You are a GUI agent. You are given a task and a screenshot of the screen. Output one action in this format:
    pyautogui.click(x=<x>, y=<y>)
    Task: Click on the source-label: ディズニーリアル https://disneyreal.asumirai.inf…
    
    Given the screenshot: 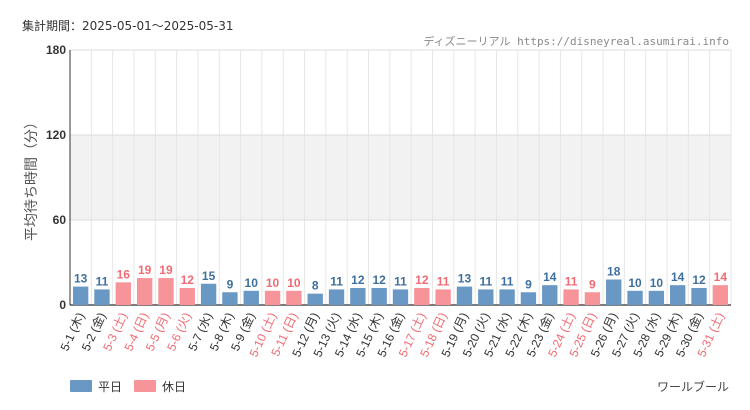 What is the action you would take?
    pyautogui.click(x=576, y=41)
    